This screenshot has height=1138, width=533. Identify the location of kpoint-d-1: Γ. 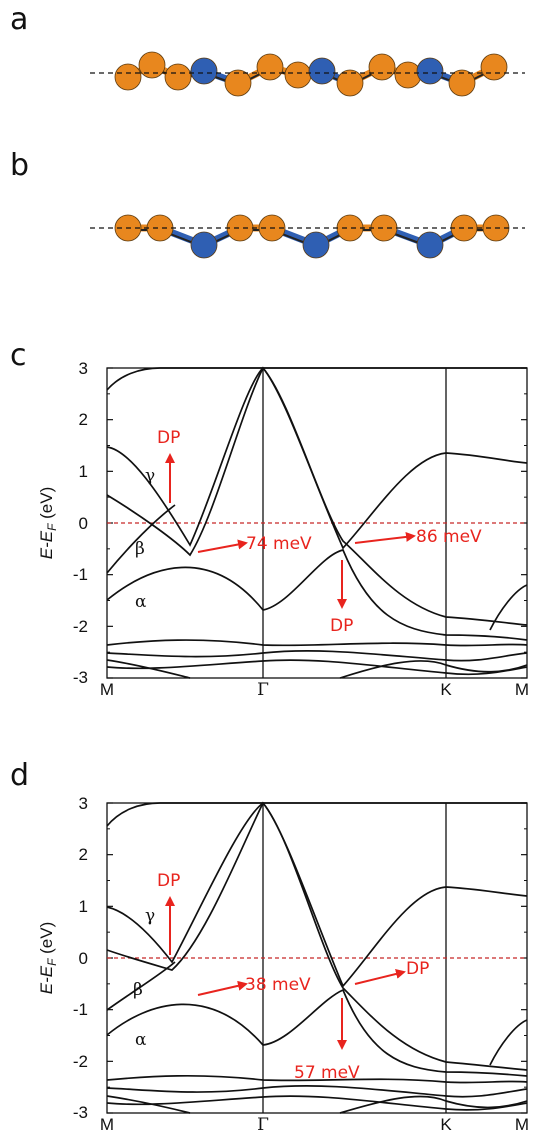
(263, 1125).